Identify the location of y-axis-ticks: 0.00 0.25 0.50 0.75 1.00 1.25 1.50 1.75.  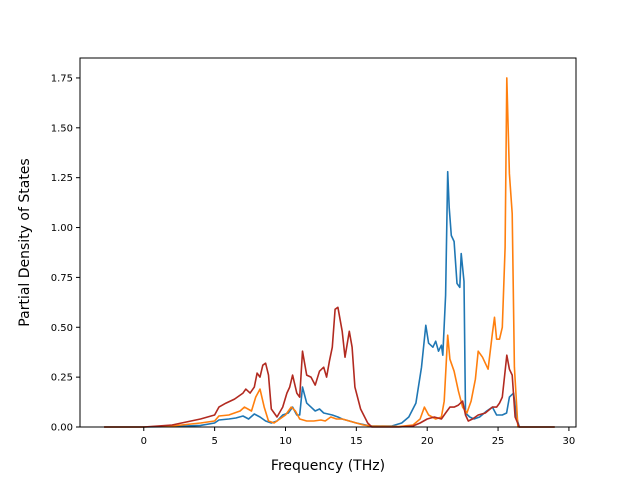
(65, 253).